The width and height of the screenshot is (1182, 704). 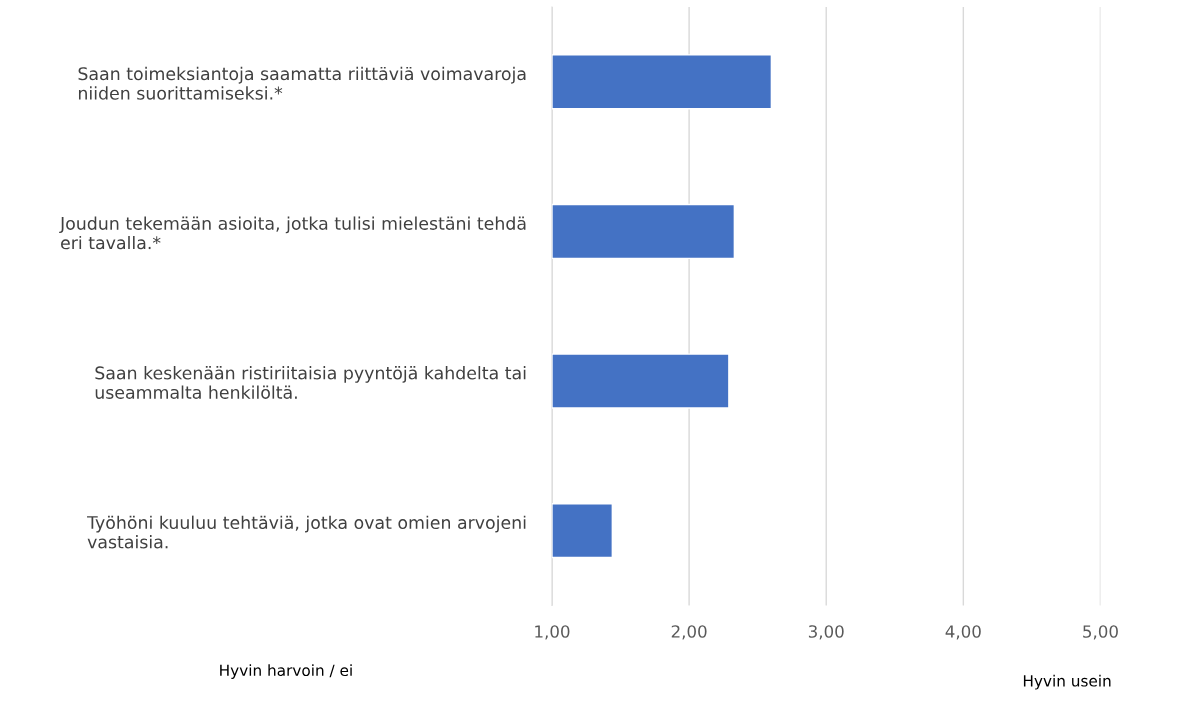 What do you see at coordinates (302, 83) in the screenshot?
I see `y-tick-label: Saan toimeksiantoja saamatta riittäviä voimavaroja niiden suorittamiseksi.*` at bounding box center [302, 83].